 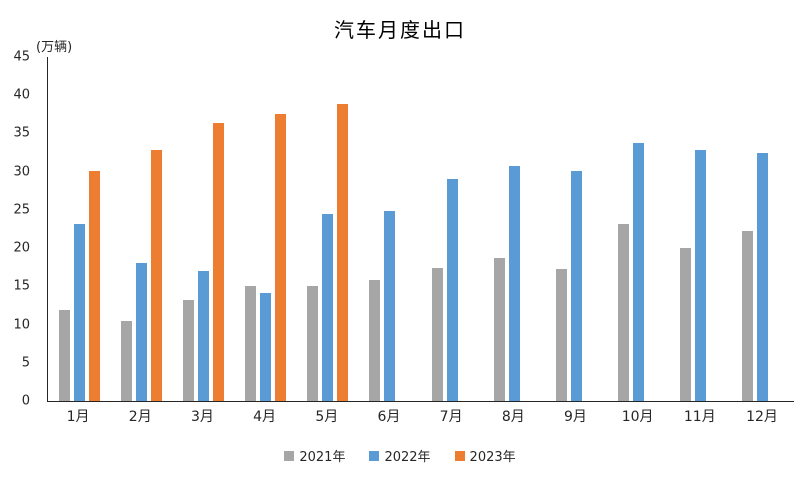 I want to click on y-tick-label: 40, so click(x=21, y=95).